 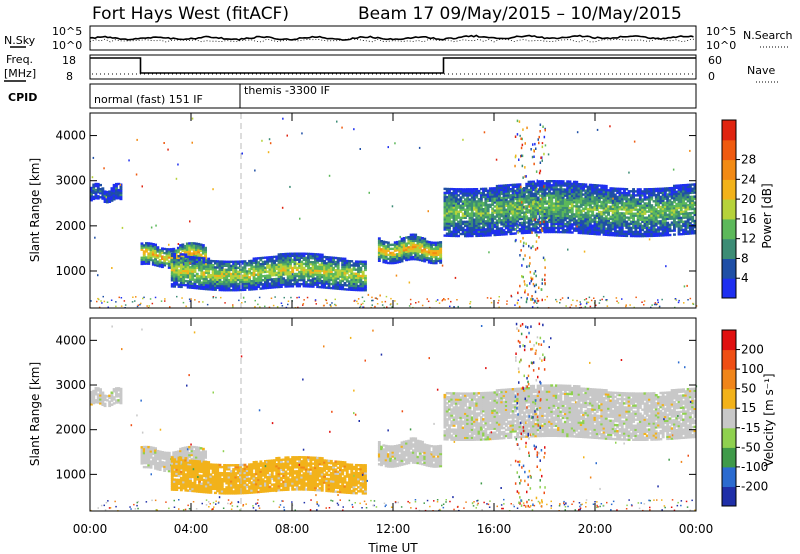 What do you see at coordinates (745, 258) in the screenshot?
I see `power-colorbar-tick-1: 8` at bounding box center [745, 258].